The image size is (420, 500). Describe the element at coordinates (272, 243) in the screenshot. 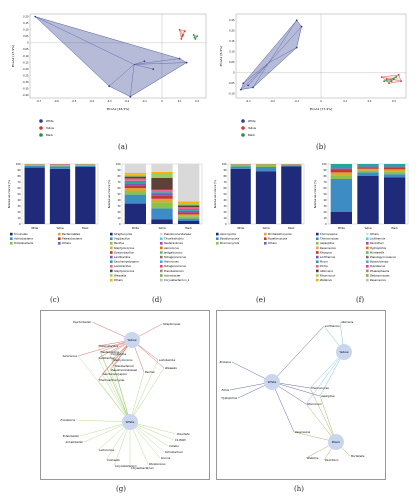

I see `legend-label: Others` at that location.